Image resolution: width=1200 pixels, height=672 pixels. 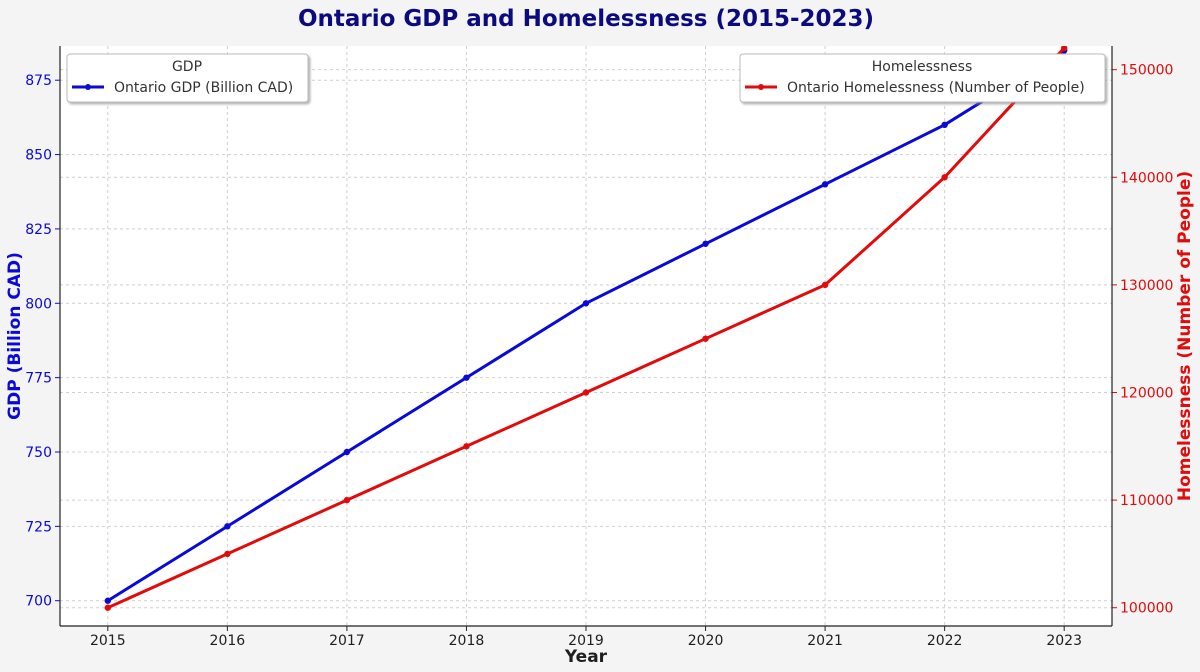 What do you see at coordinates (1146, 501) in the screenshot?
I see `y-right-tick-label: 110000` at bounding box center [1146, 501].